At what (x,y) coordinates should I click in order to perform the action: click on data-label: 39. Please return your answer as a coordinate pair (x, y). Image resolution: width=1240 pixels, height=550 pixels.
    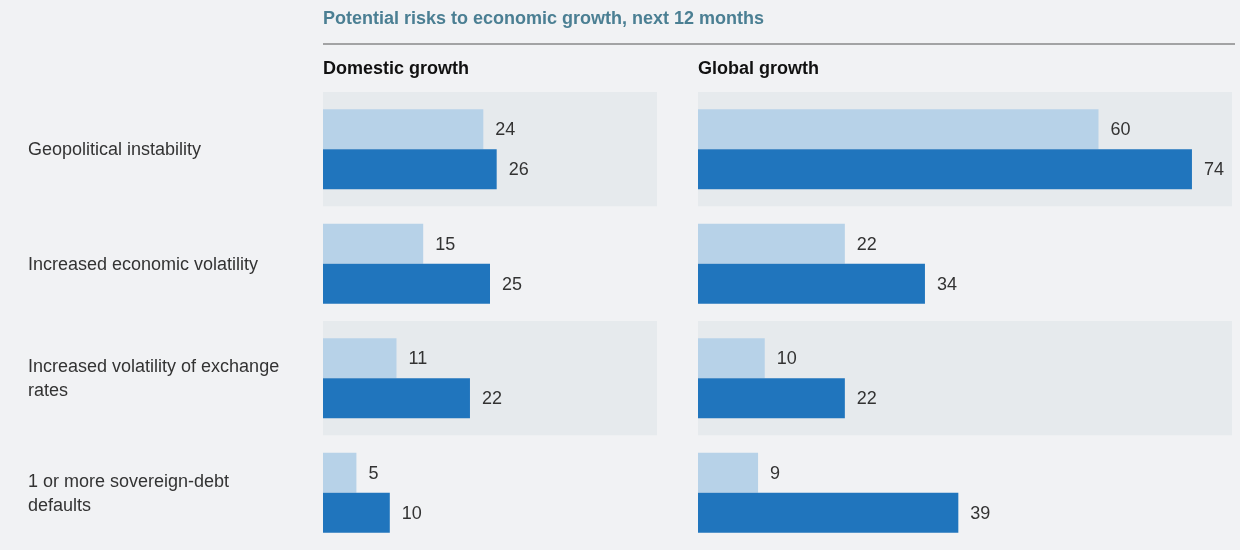
    Looking at the image, I should click on (980, 512).